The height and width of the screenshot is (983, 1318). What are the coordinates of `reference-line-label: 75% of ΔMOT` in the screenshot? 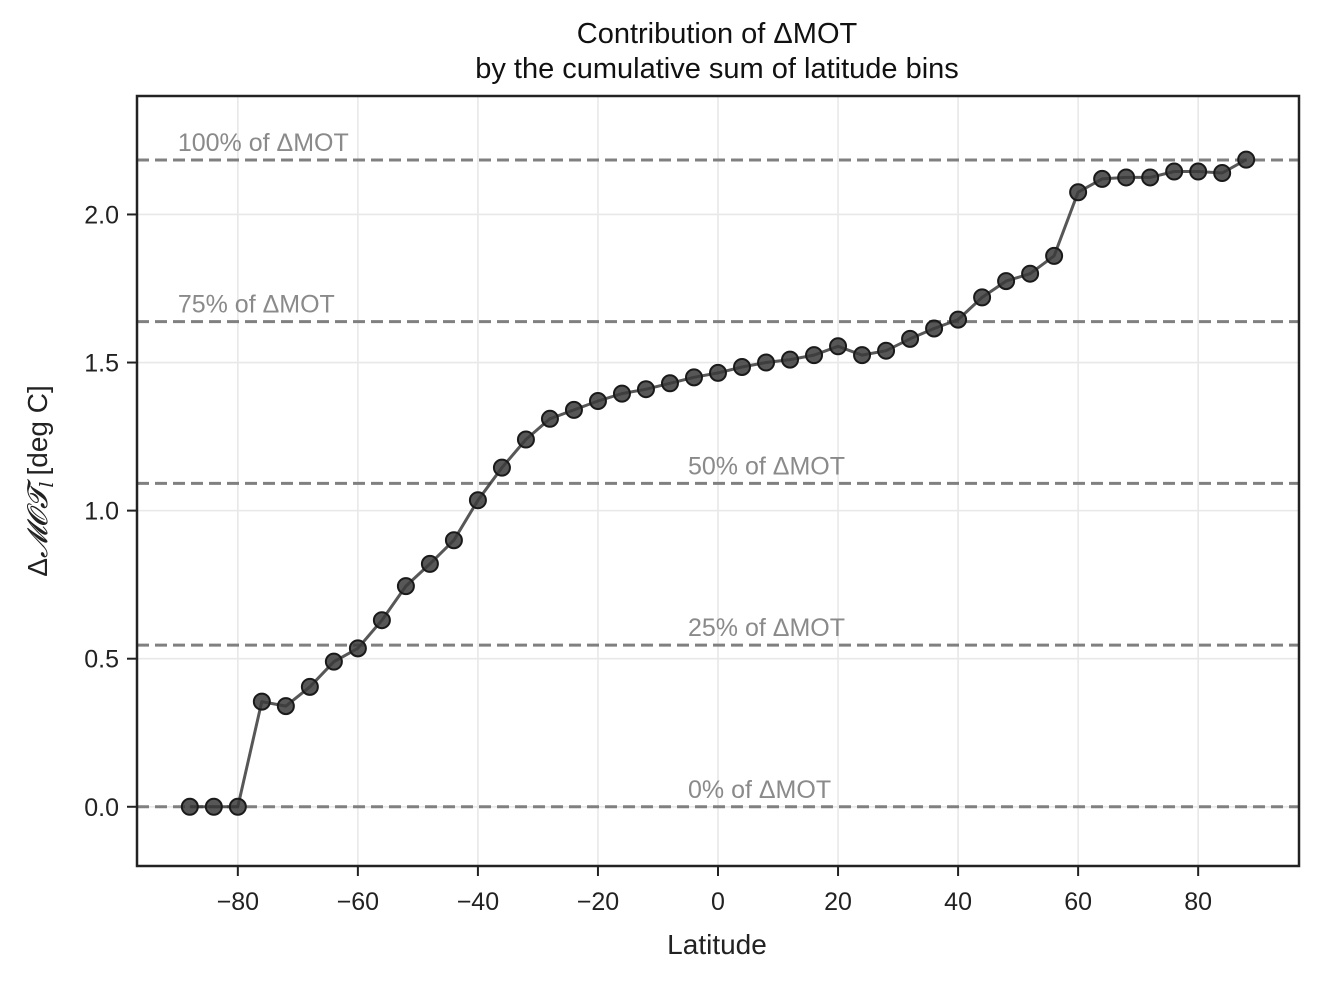 It's located at (256, 305).